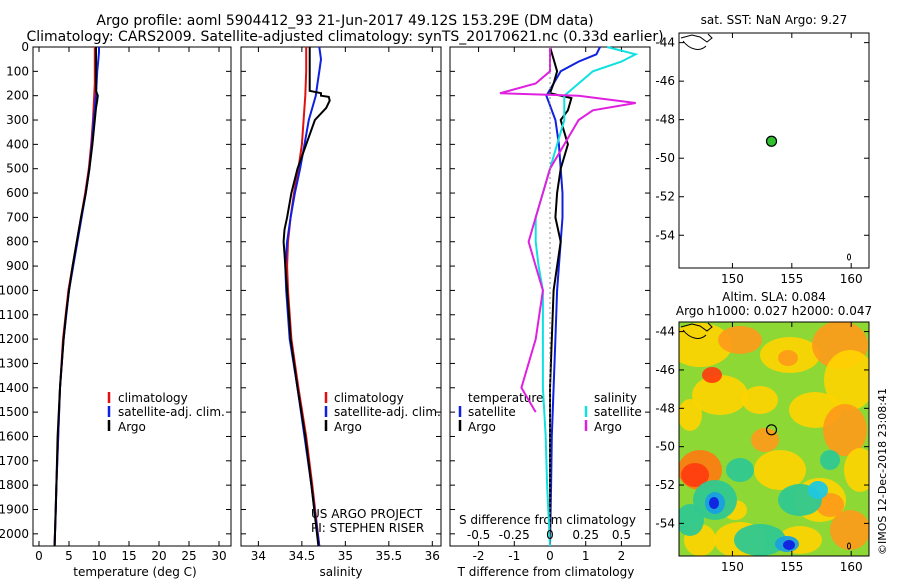 The image size is (900, 580). What do you see at coordinates (665, 332) in the screenshot?
I see `map-y-tick-label-sla_map: -44` at bounding box center [665, 332].